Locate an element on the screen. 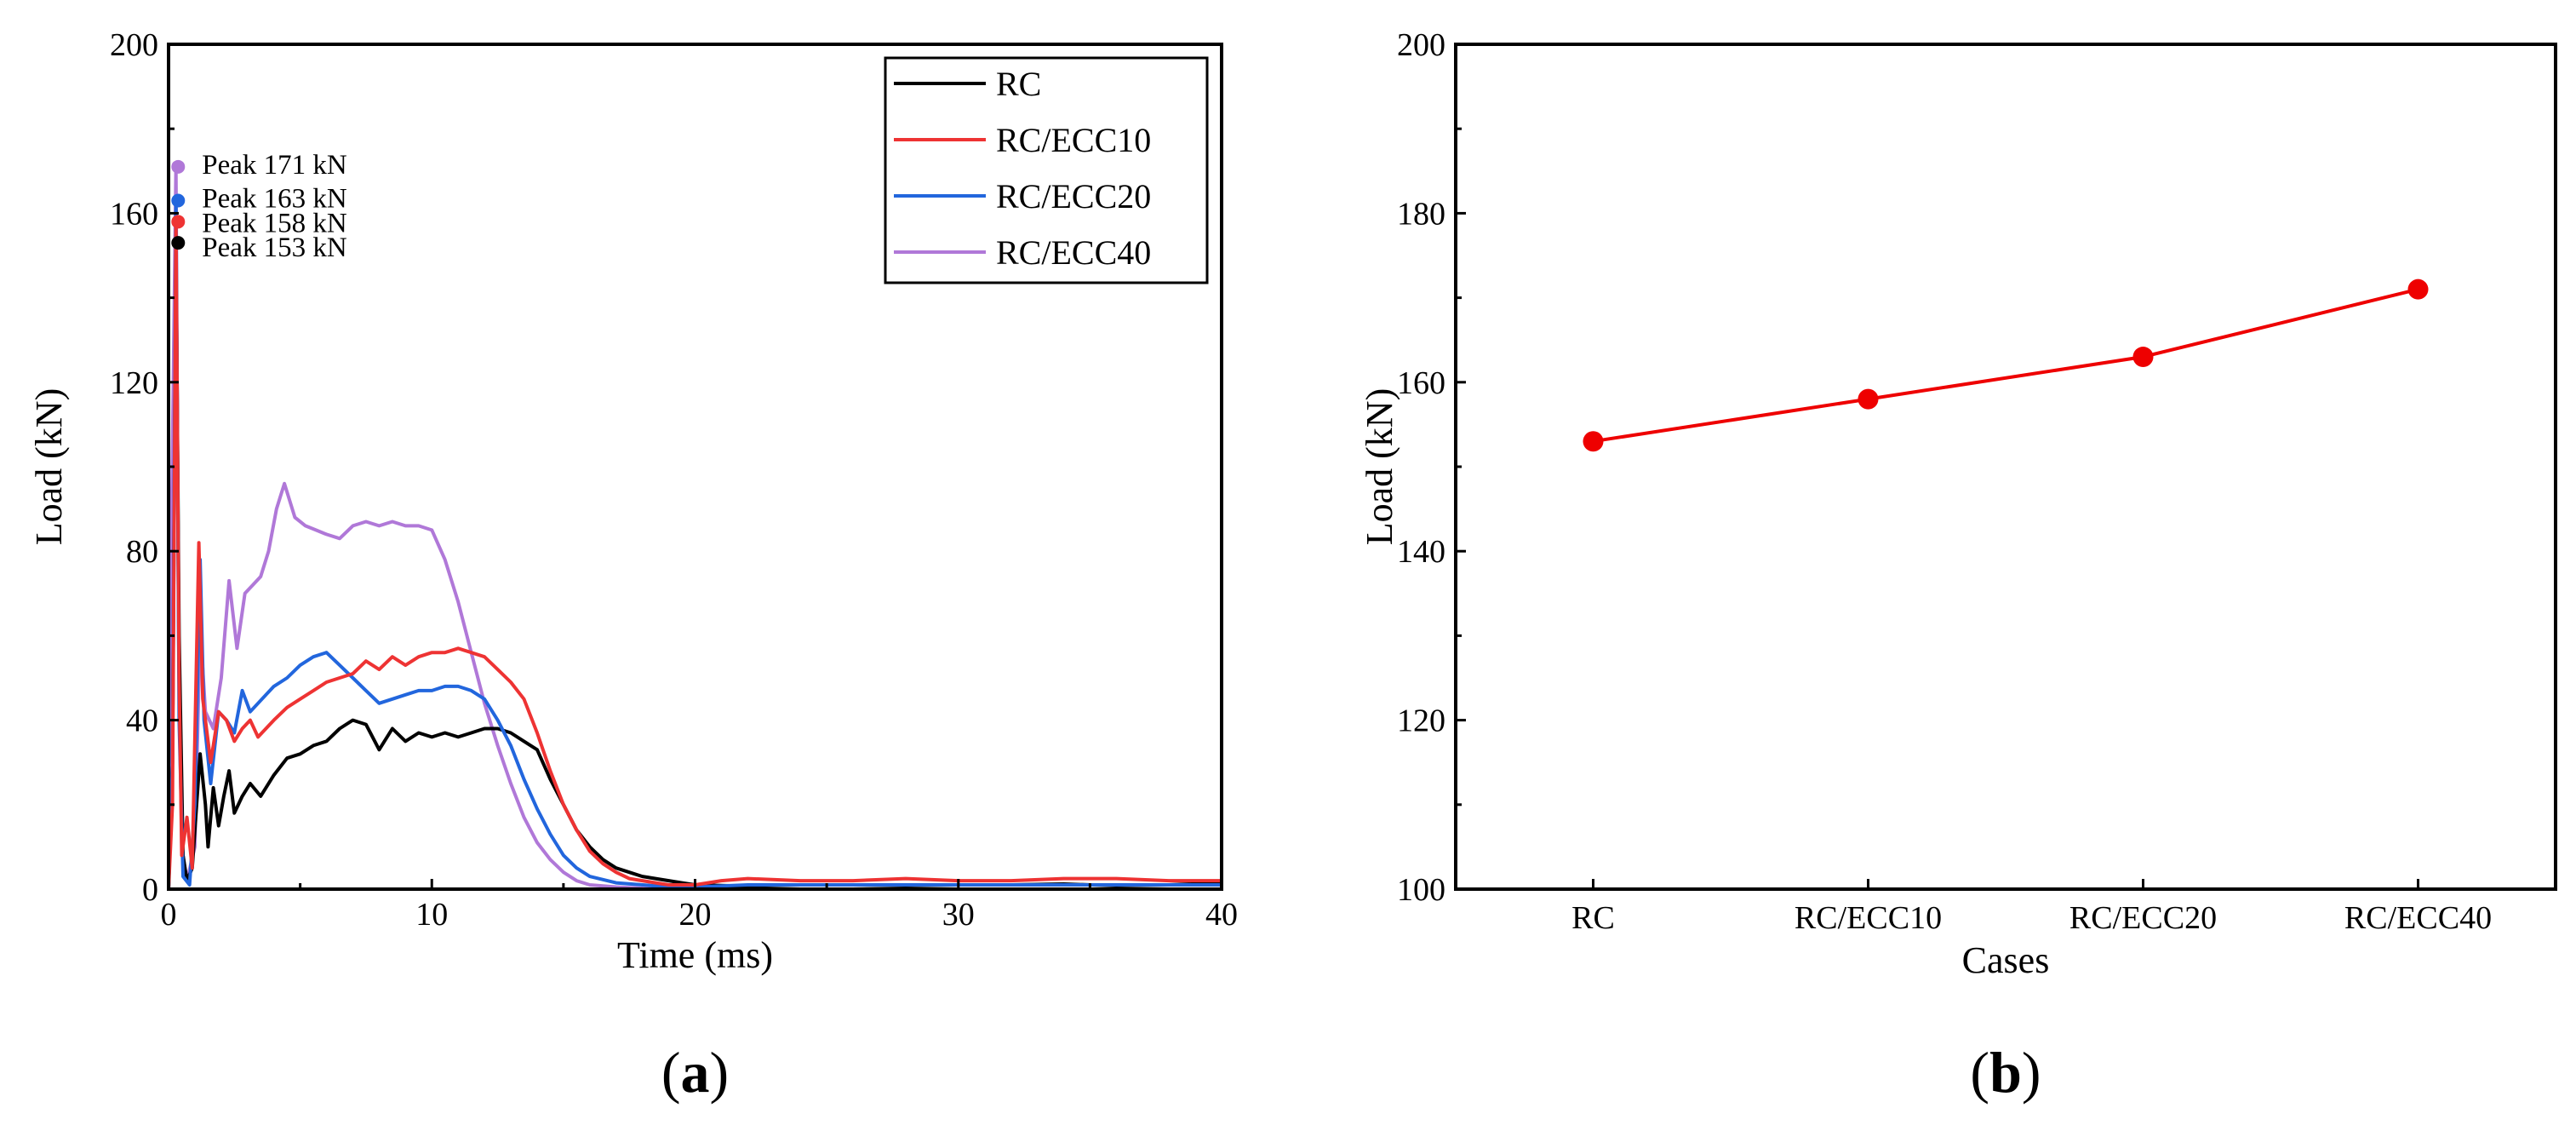 The image size is (2576, 1131). legend-label-rc: RC is located at coordinates (1018, 84).